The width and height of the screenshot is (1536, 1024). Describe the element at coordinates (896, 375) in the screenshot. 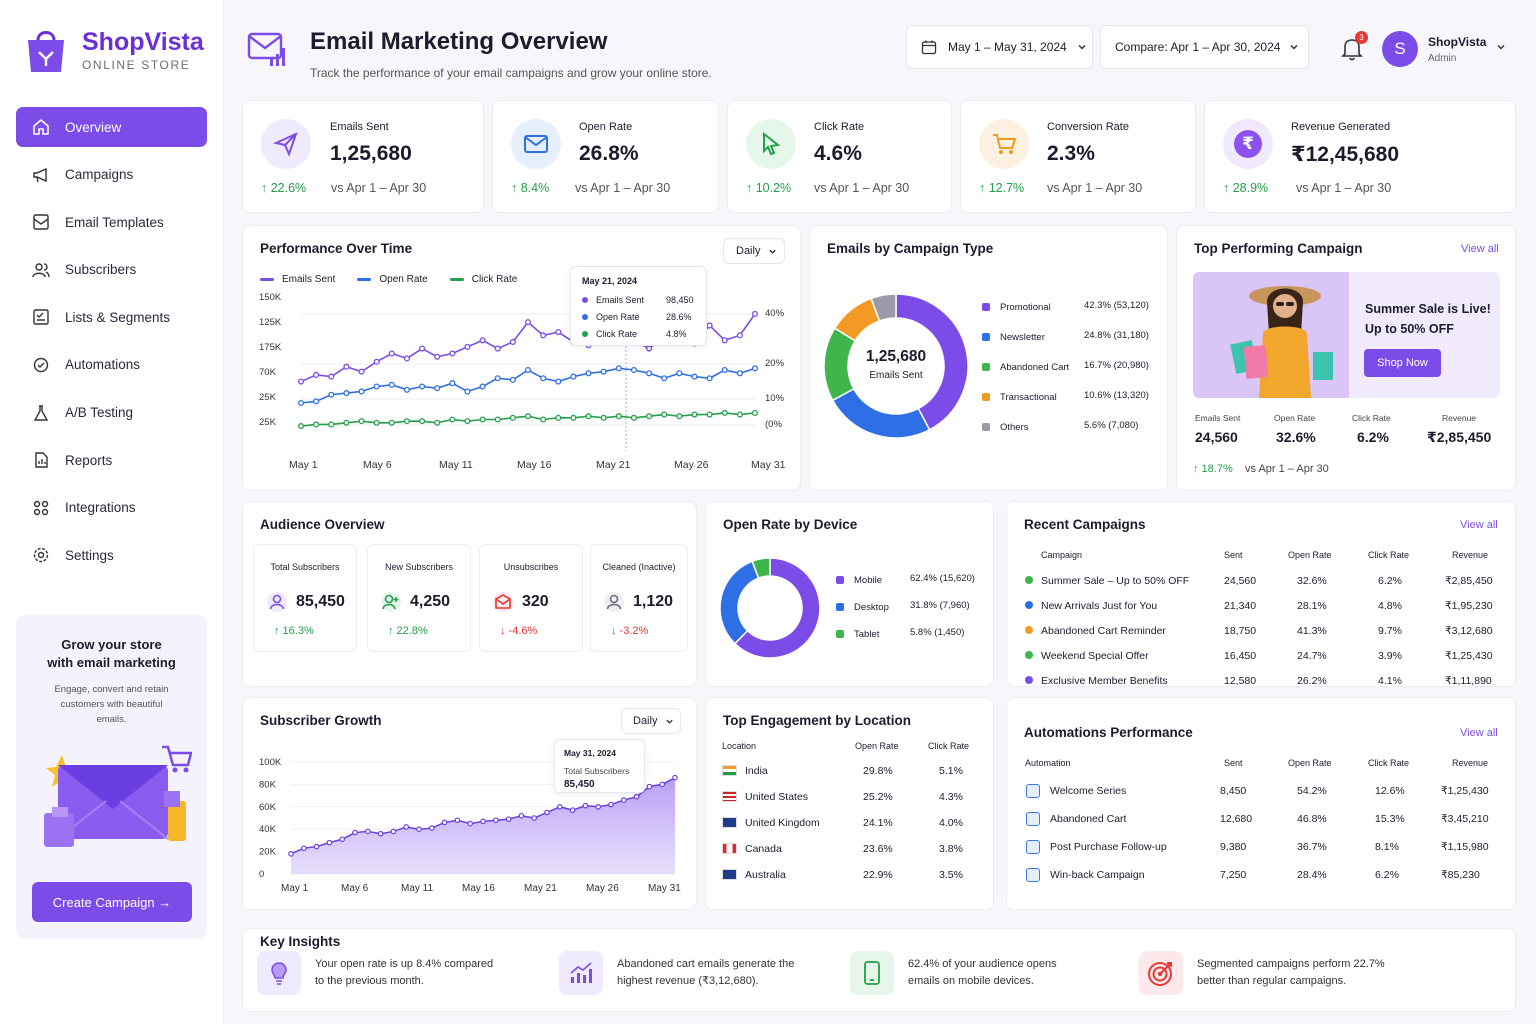

I see `donut-center-label: Emails Sent` at that location.